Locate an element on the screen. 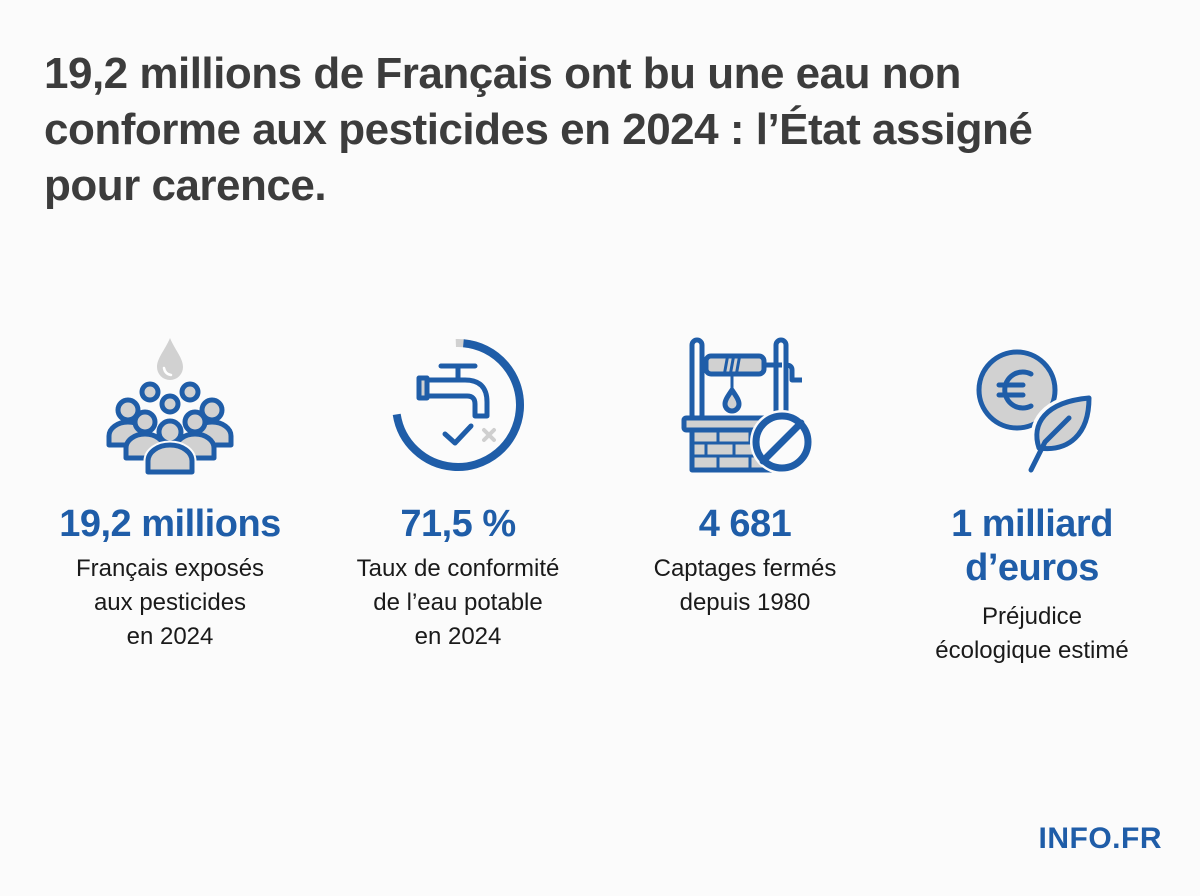 The height and width of the screenshot is (896, 1200). stat-value: 4 681 is located at coordinates (745, 524).